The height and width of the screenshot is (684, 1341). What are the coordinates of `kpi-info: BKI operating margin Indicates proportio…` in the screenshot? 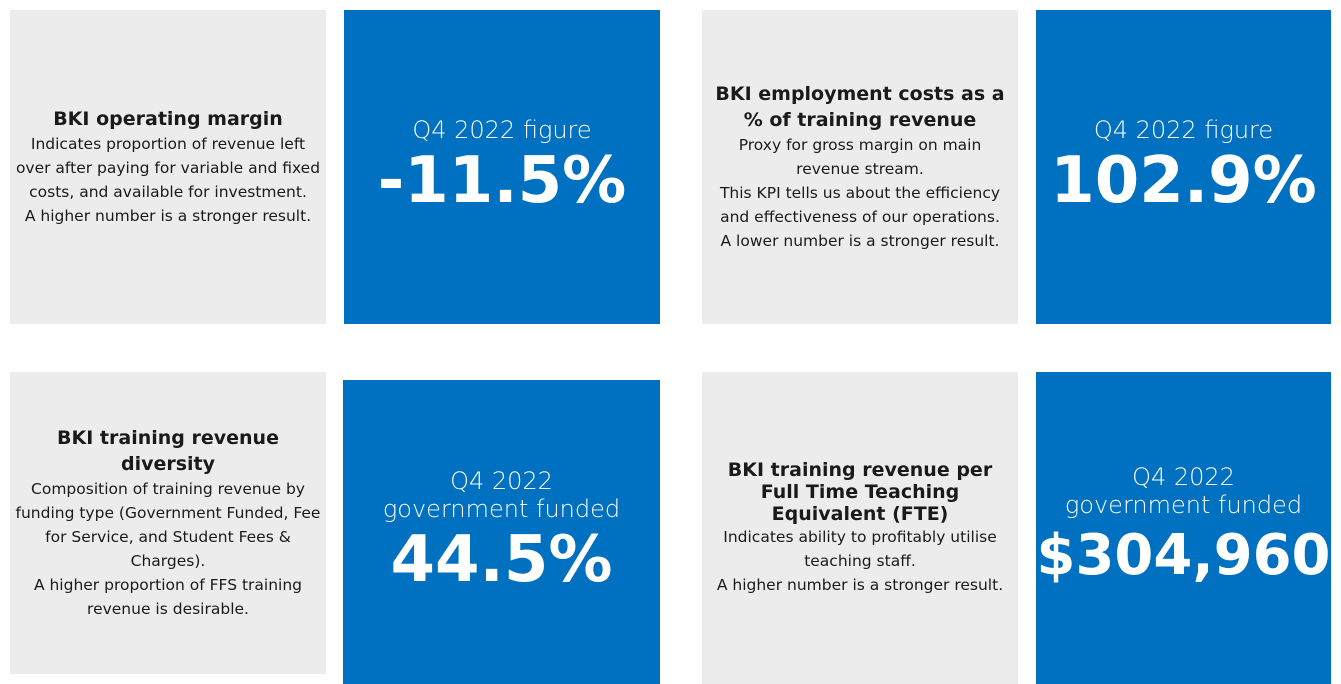 It's located at (168, 167).